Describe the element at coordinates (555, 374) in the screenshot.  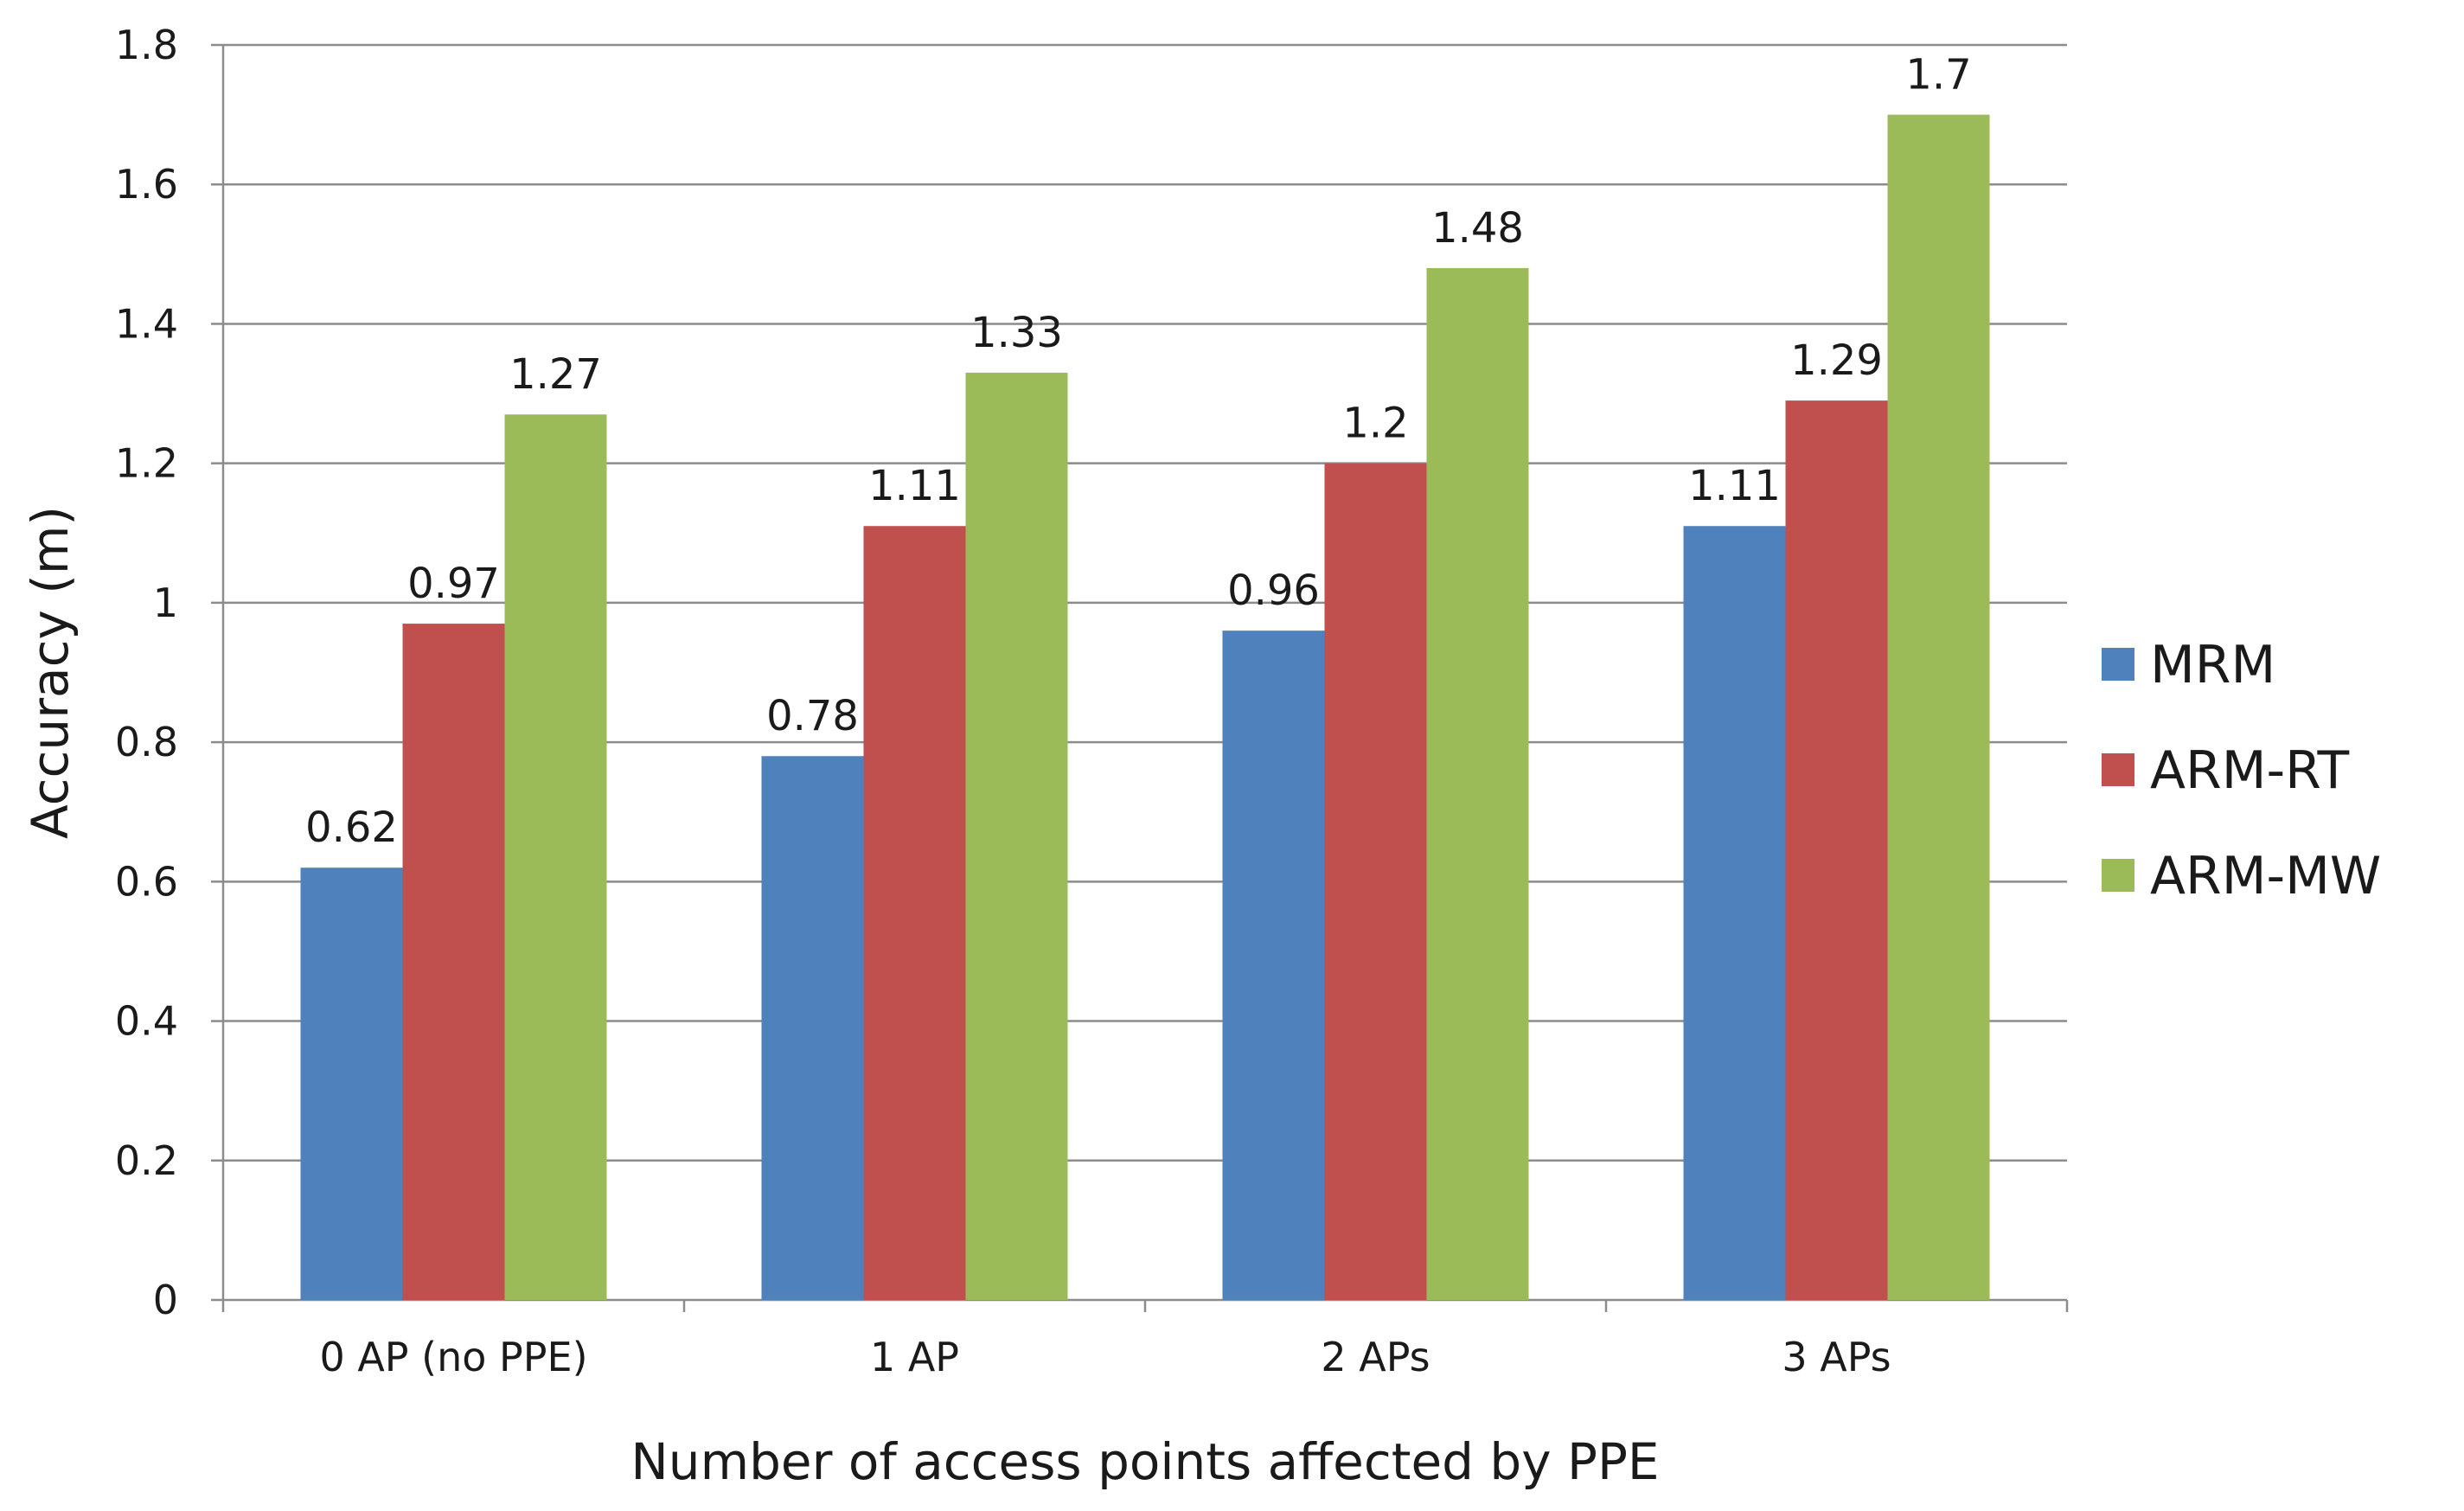
I see `data-label: 1.27` at that location.